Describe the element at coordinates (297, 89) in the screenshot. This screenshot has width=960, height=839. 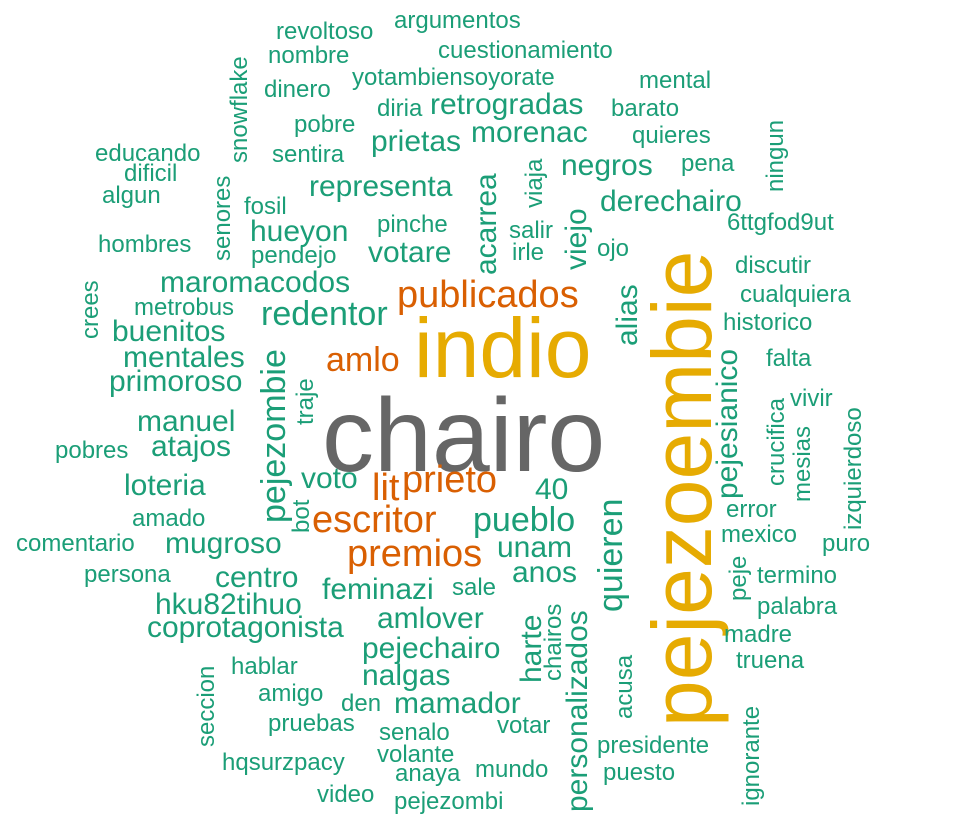
I see `word-dinero: dinero` at that location.